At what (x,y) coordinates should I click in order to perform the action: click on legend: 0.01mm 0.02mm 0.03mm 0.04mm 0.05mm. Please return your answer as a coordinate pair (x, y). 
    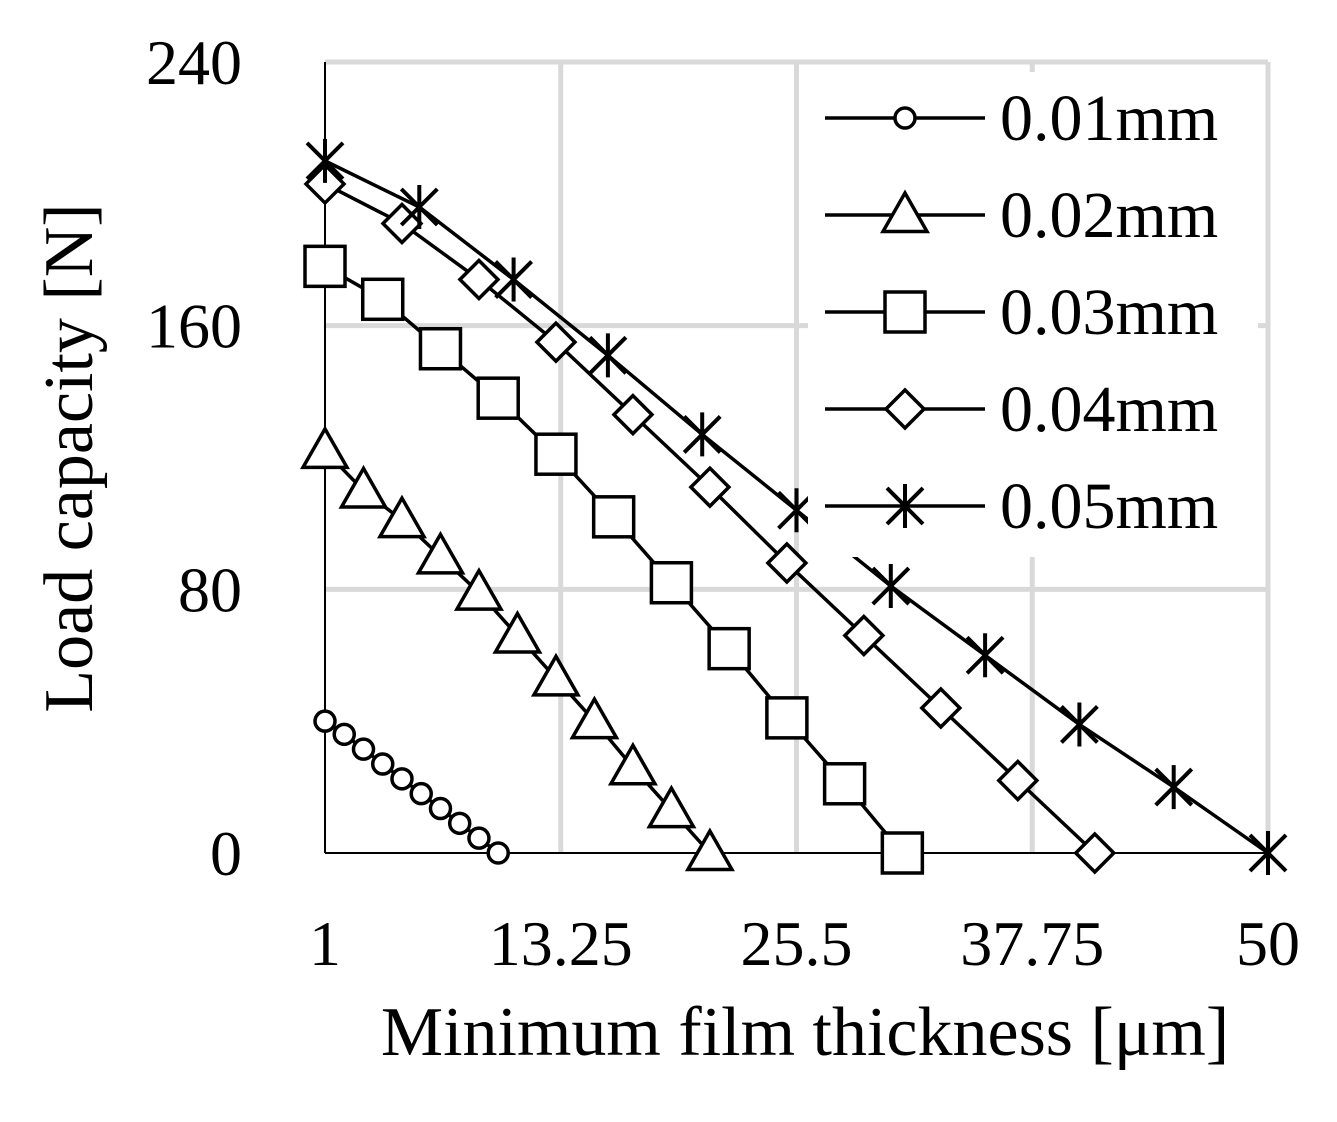
    Looking at the image, I should click on (1033, 314).